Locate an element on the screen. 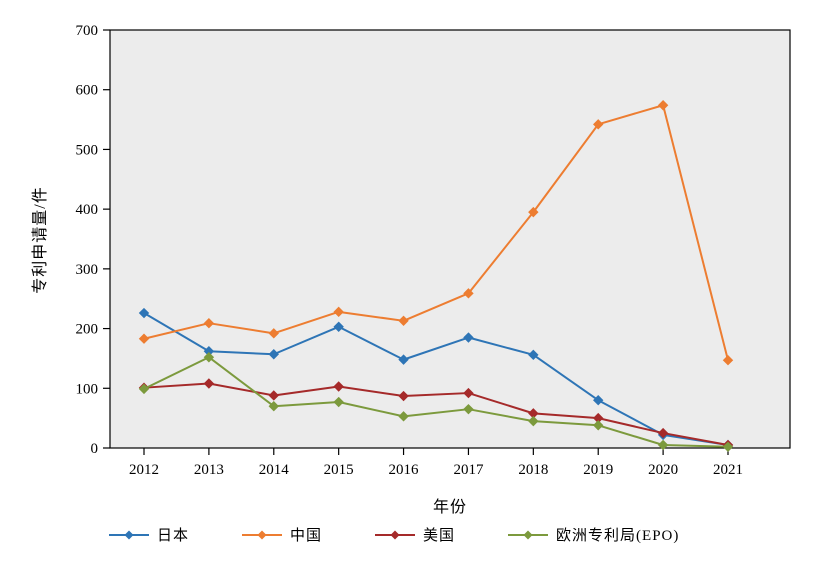  legend-item-1: 中国 is located at coordinates (281, 534).